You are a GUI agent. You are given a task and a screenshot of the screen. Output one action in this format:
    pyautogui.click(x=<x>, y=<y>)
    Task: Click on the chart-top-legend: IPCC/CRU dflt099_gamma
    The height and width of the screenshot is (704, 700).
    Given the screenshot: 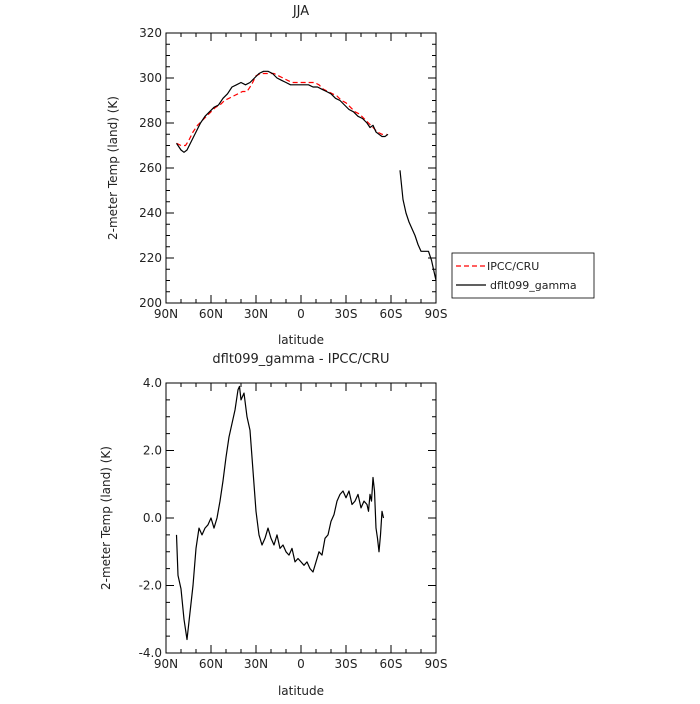 What is the action you would take?
    pyautogui.click(x=523, y=275)
    